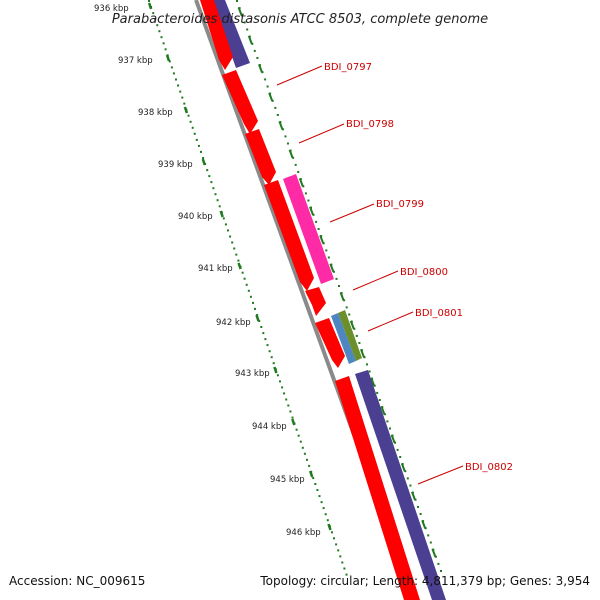 The height and width of the screenshot is (600, 600). Describe the element at coordinates (233, 323) in the screenshot. I see `kbp-label: 942 kbp` at that location.